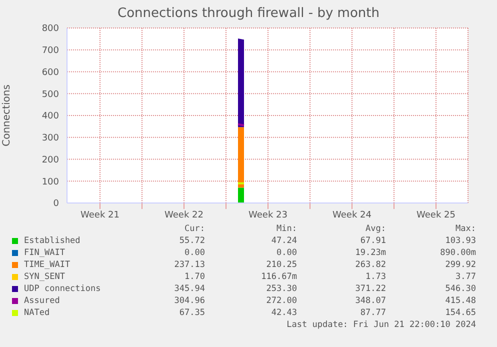  I want to click on y-tick-label: 800, so click(51, 29).